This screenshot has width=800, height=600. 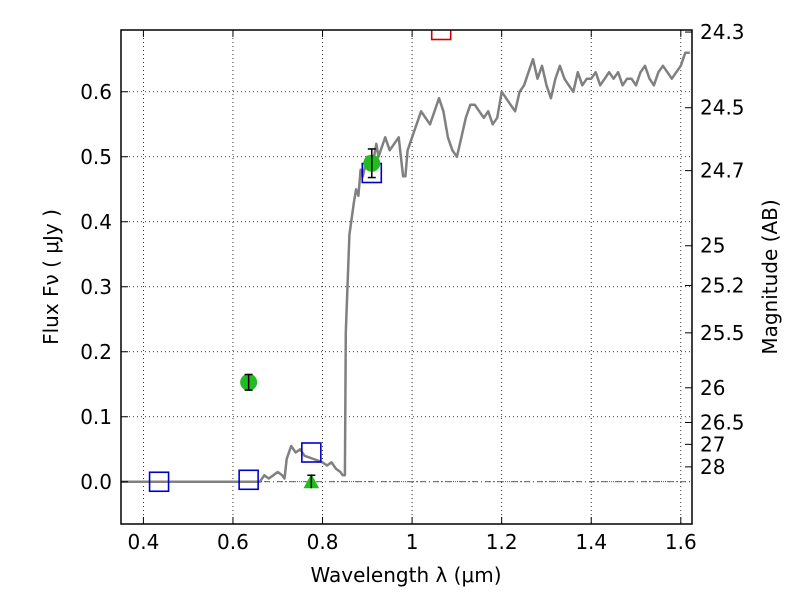 I want to click on magnitude-tick-label: 25.5, so click(x=722, y=333).